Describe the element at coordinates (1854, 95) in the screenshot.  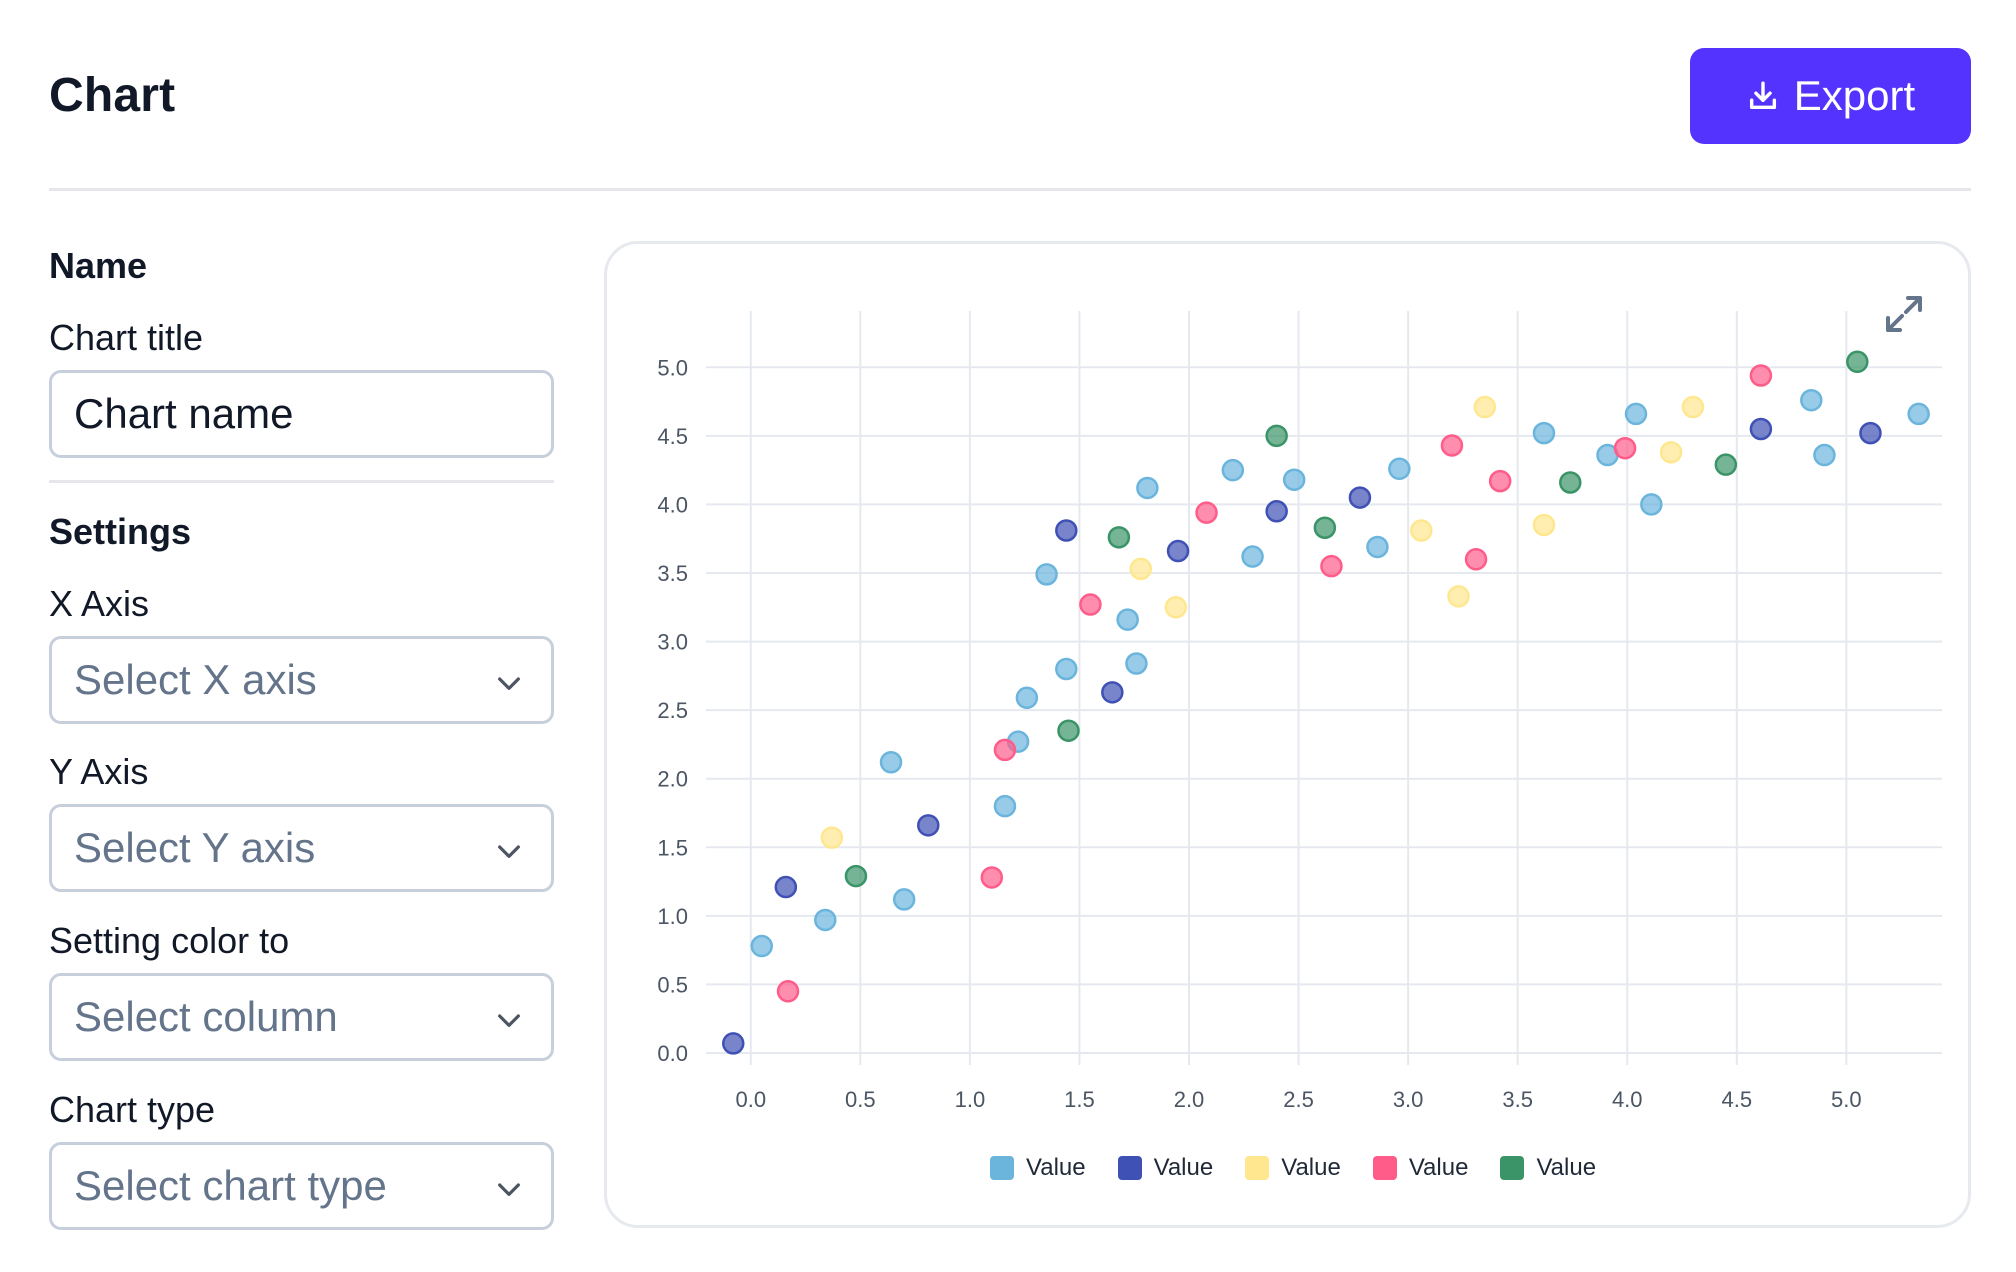
I see `export-label: Export` at that location.